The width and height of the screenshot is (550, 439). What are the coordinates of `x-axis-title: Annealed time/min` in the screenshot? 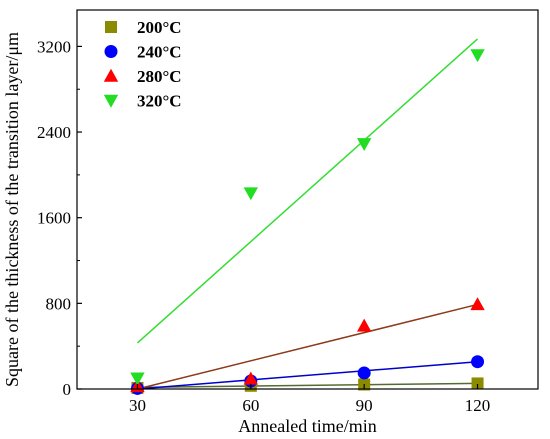 It's located at (307, 426).